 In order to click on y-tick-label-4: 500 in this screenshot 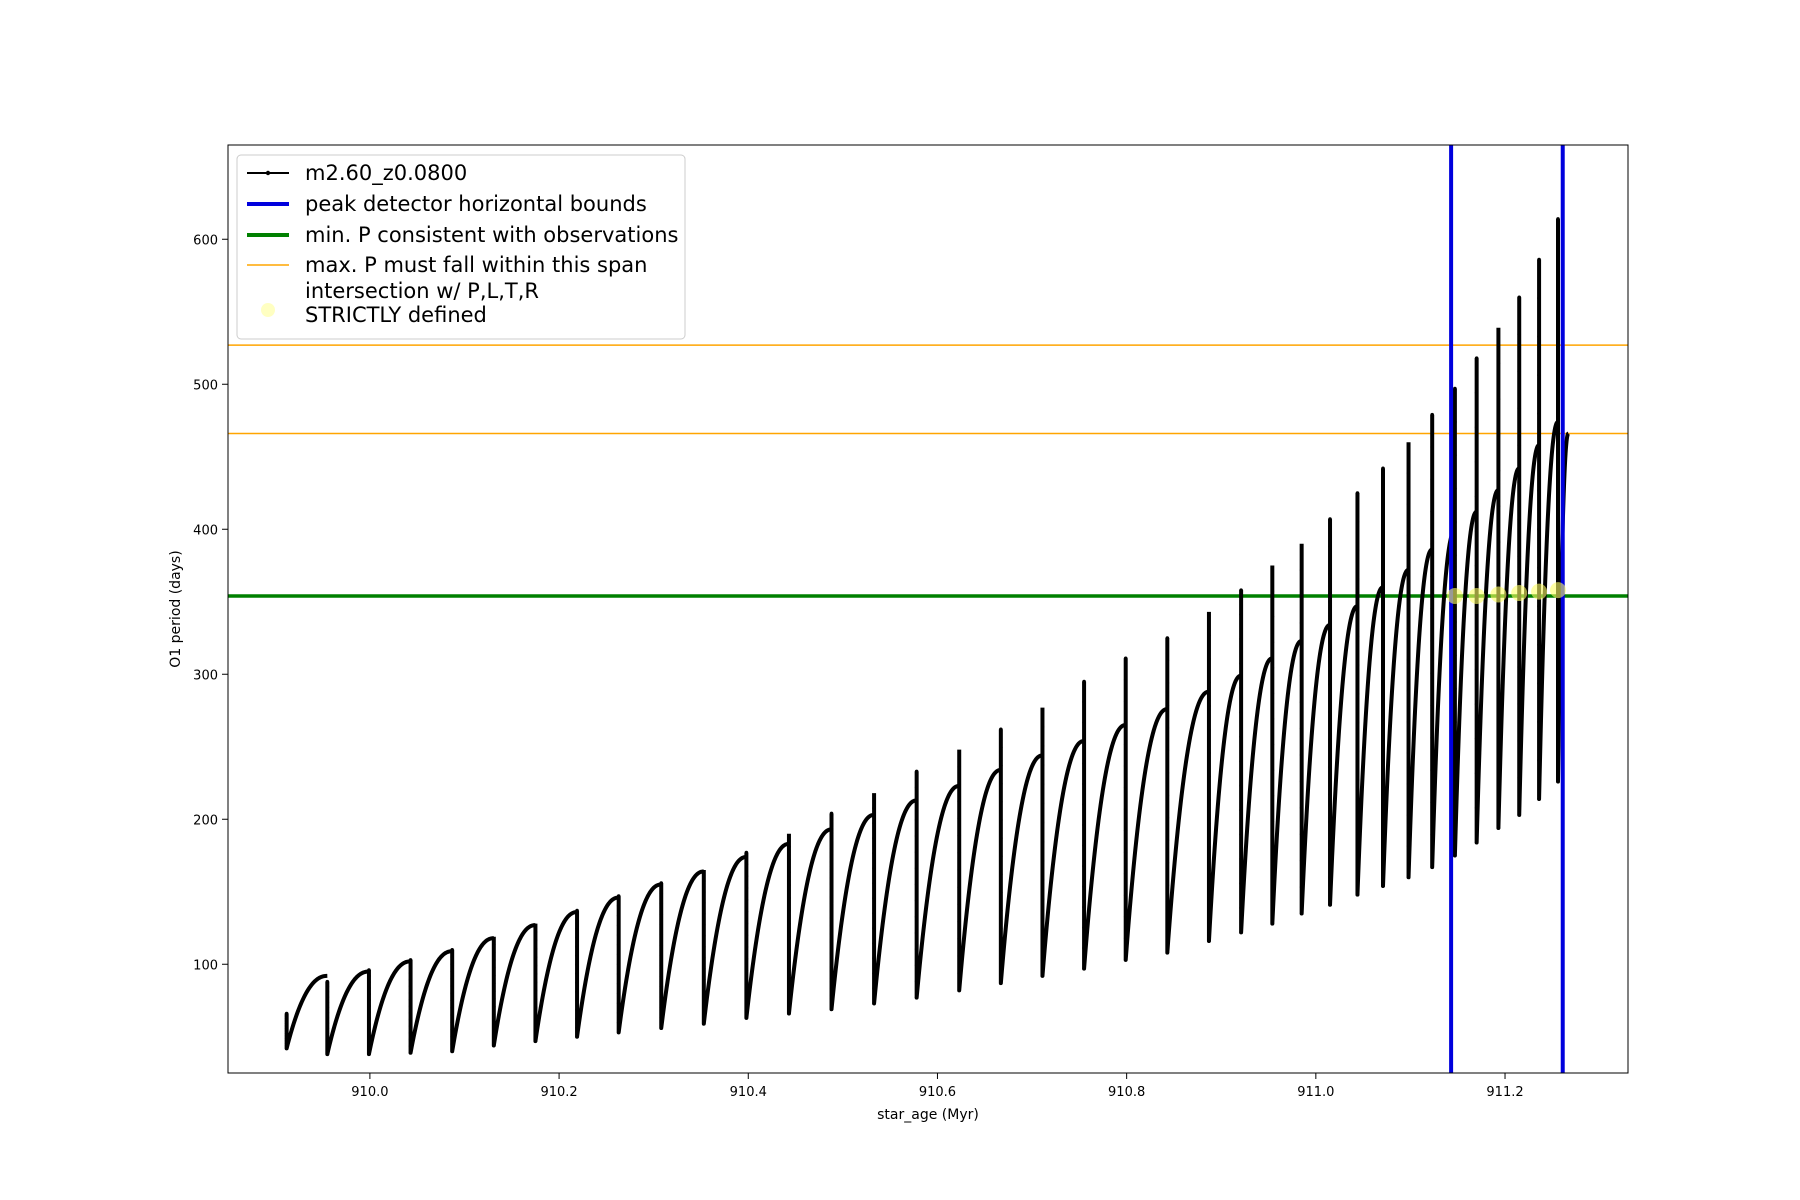, I will do `click(205, 385)`.